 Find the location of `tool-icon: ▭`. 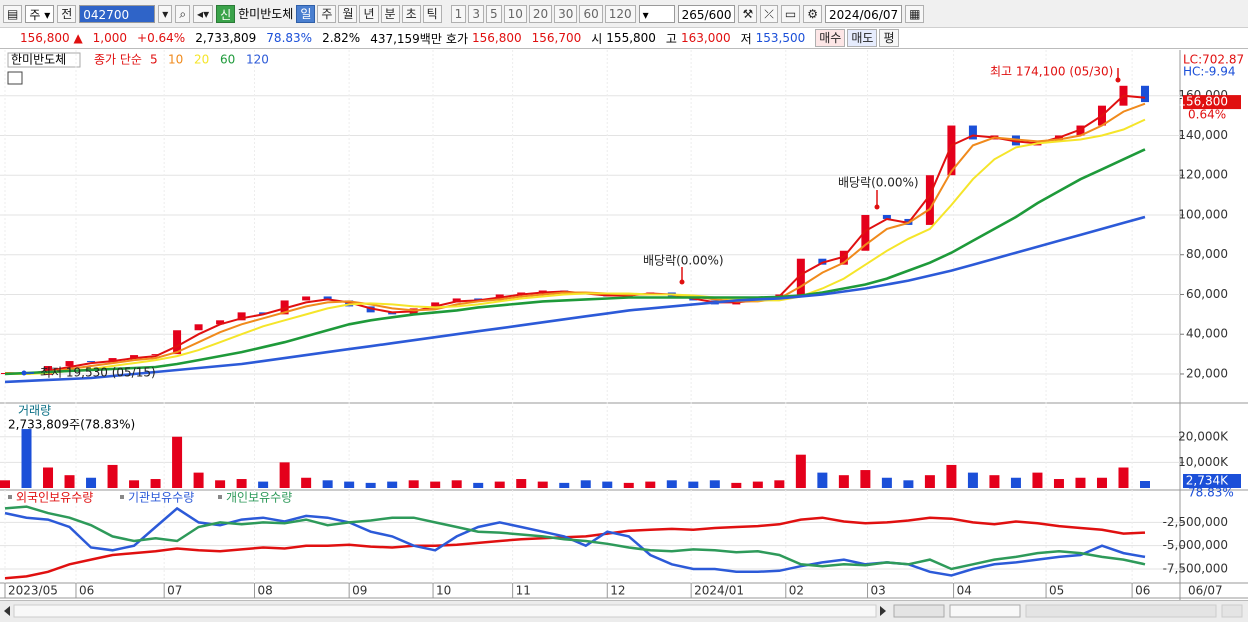

tool-icon: ▭ is located at coordinates (790, 13).